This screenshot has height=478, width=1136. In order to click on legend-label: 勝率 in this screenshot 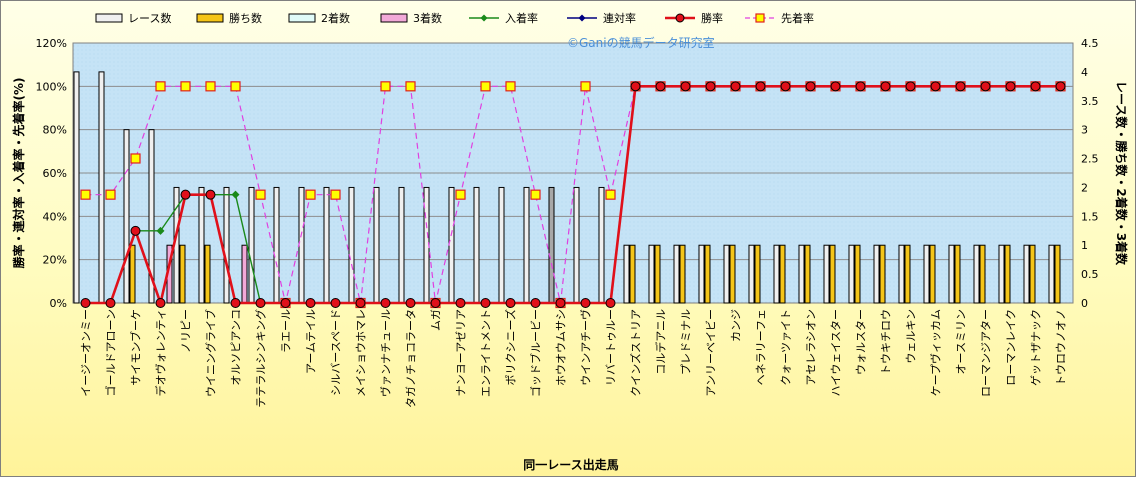, I will do `click(712, 18)`.